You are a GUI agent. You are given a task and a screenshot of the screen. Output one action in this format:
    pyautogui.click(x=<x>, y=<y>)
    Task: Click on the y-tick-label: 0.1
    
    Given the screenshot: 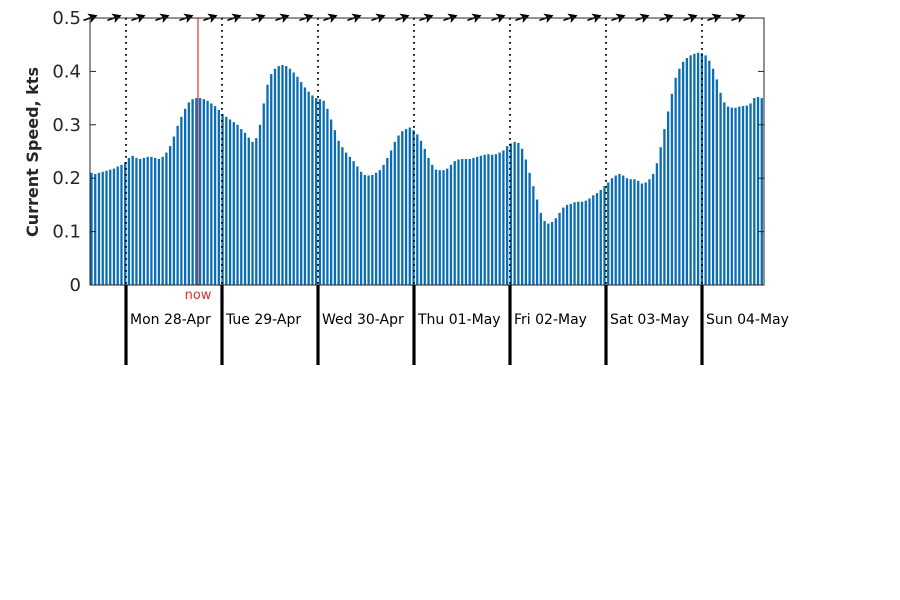 What is the action you would take?
    pyautogui.click(x=66, y=232)
    